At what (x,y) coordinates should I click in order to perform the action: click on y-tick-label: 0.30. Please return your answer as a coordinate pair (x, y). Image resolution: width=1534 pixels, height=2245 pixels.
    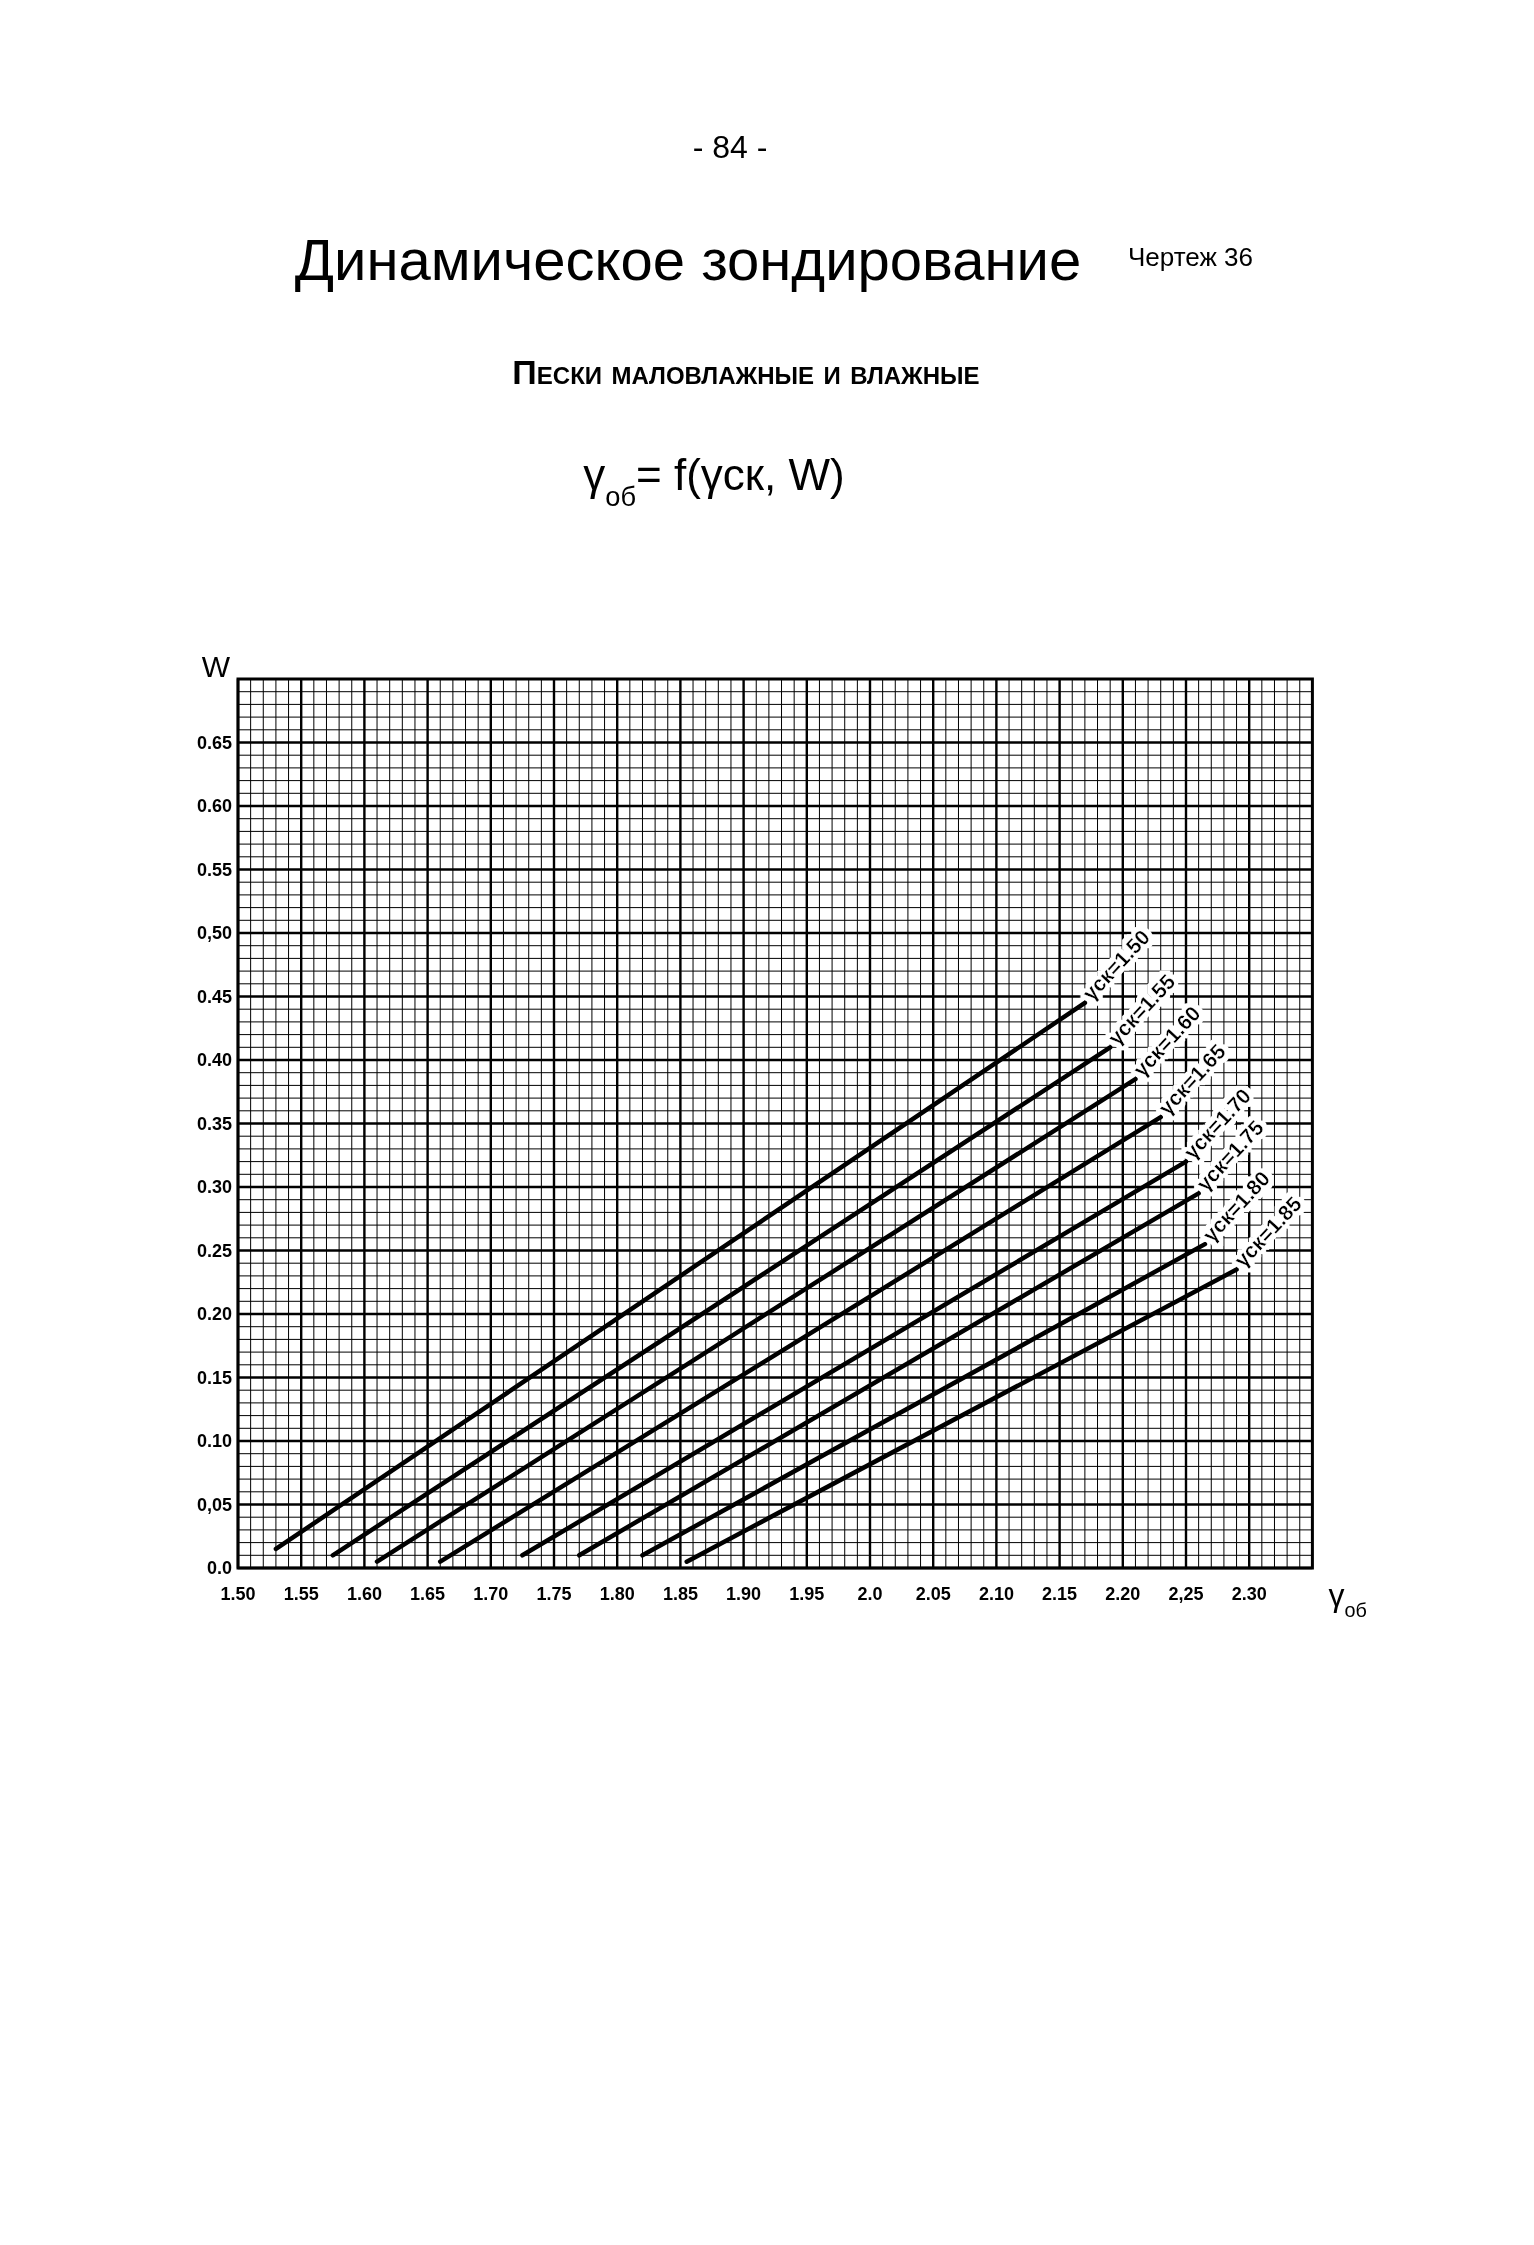
    Looking at the image, I should click on (214, 1187).